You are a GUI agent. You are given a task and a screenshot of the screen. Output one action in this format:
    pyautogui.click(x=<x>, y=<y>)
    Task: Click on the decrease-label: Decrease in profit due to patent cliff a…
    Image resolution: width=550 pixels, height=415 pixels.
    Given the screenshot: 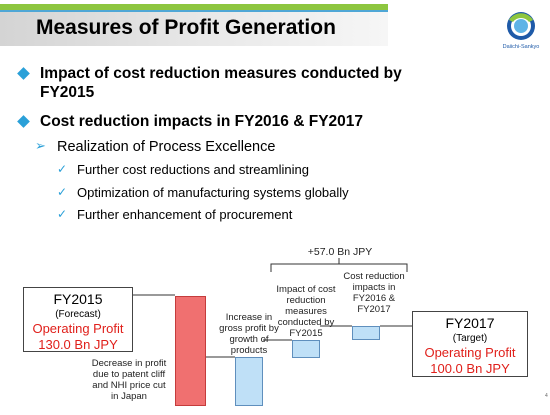 What is the action you would take?
    pyautogui.click(x=129, y=380)
    